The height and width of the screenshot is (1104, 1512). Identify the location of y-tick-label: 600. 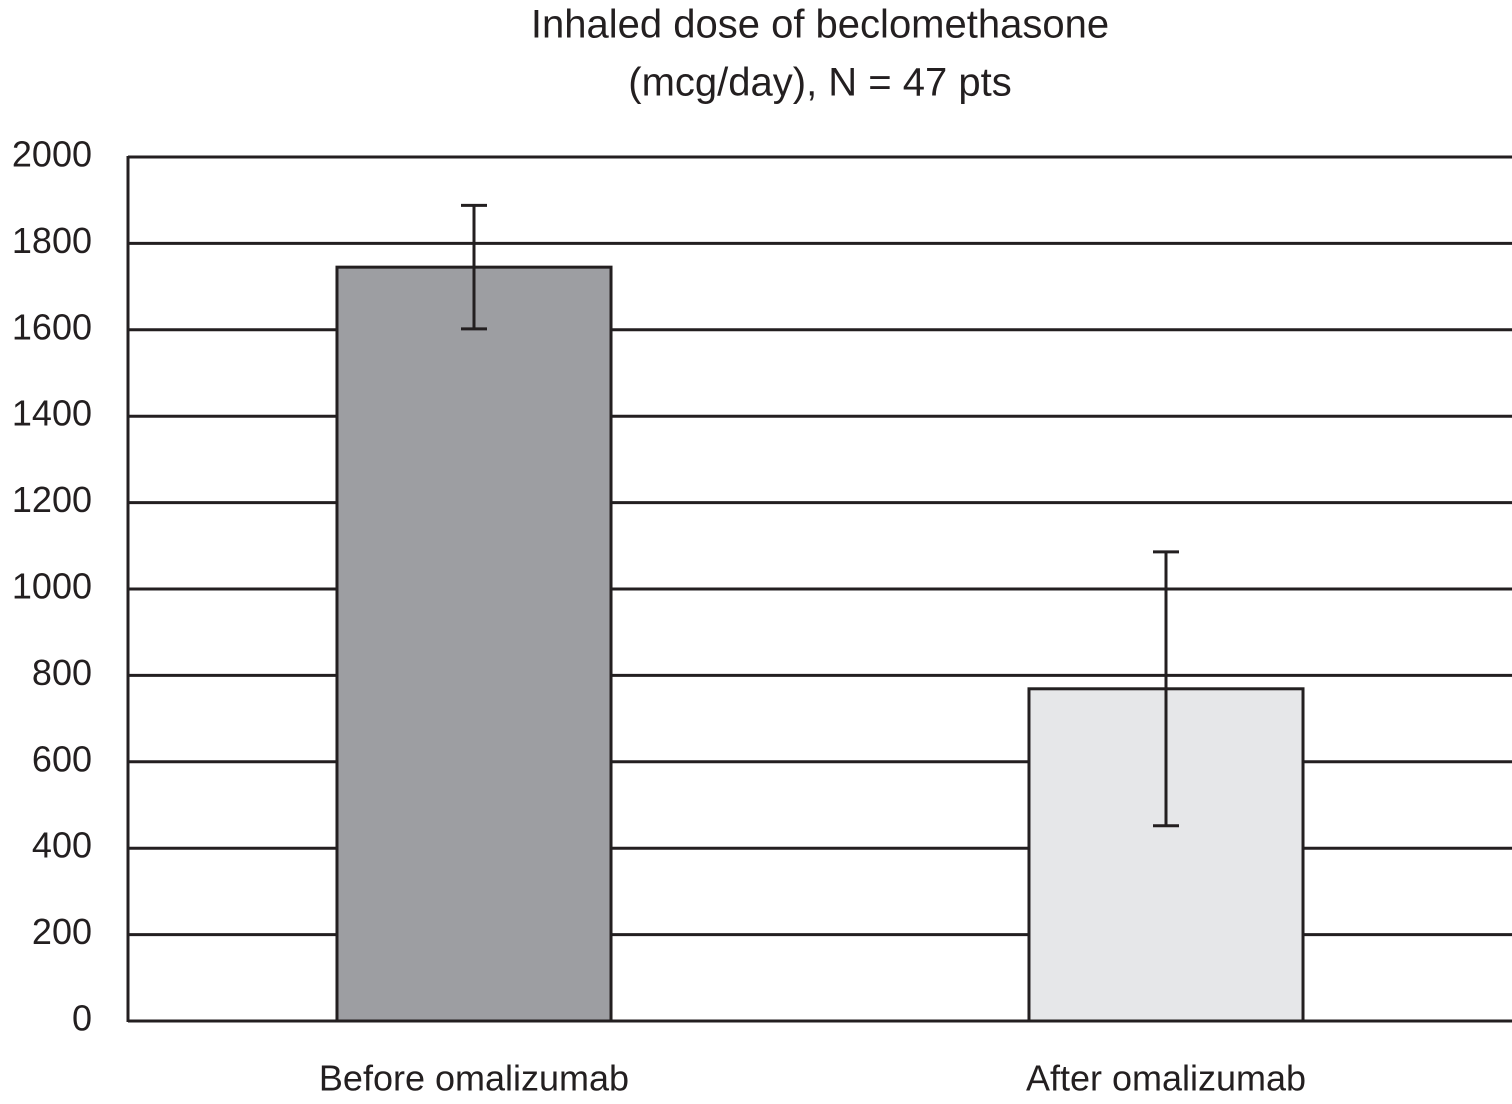
(62, 758).